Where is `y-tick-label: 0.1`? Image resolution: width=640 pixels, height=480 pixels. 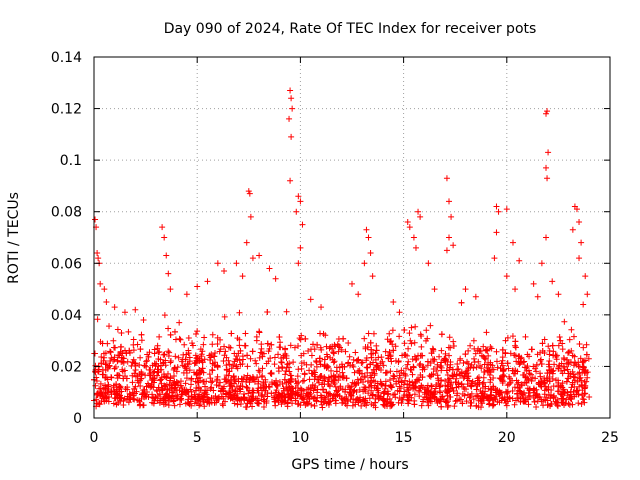
y-tick-label: 0.1 is located at coordinates (71, 161).